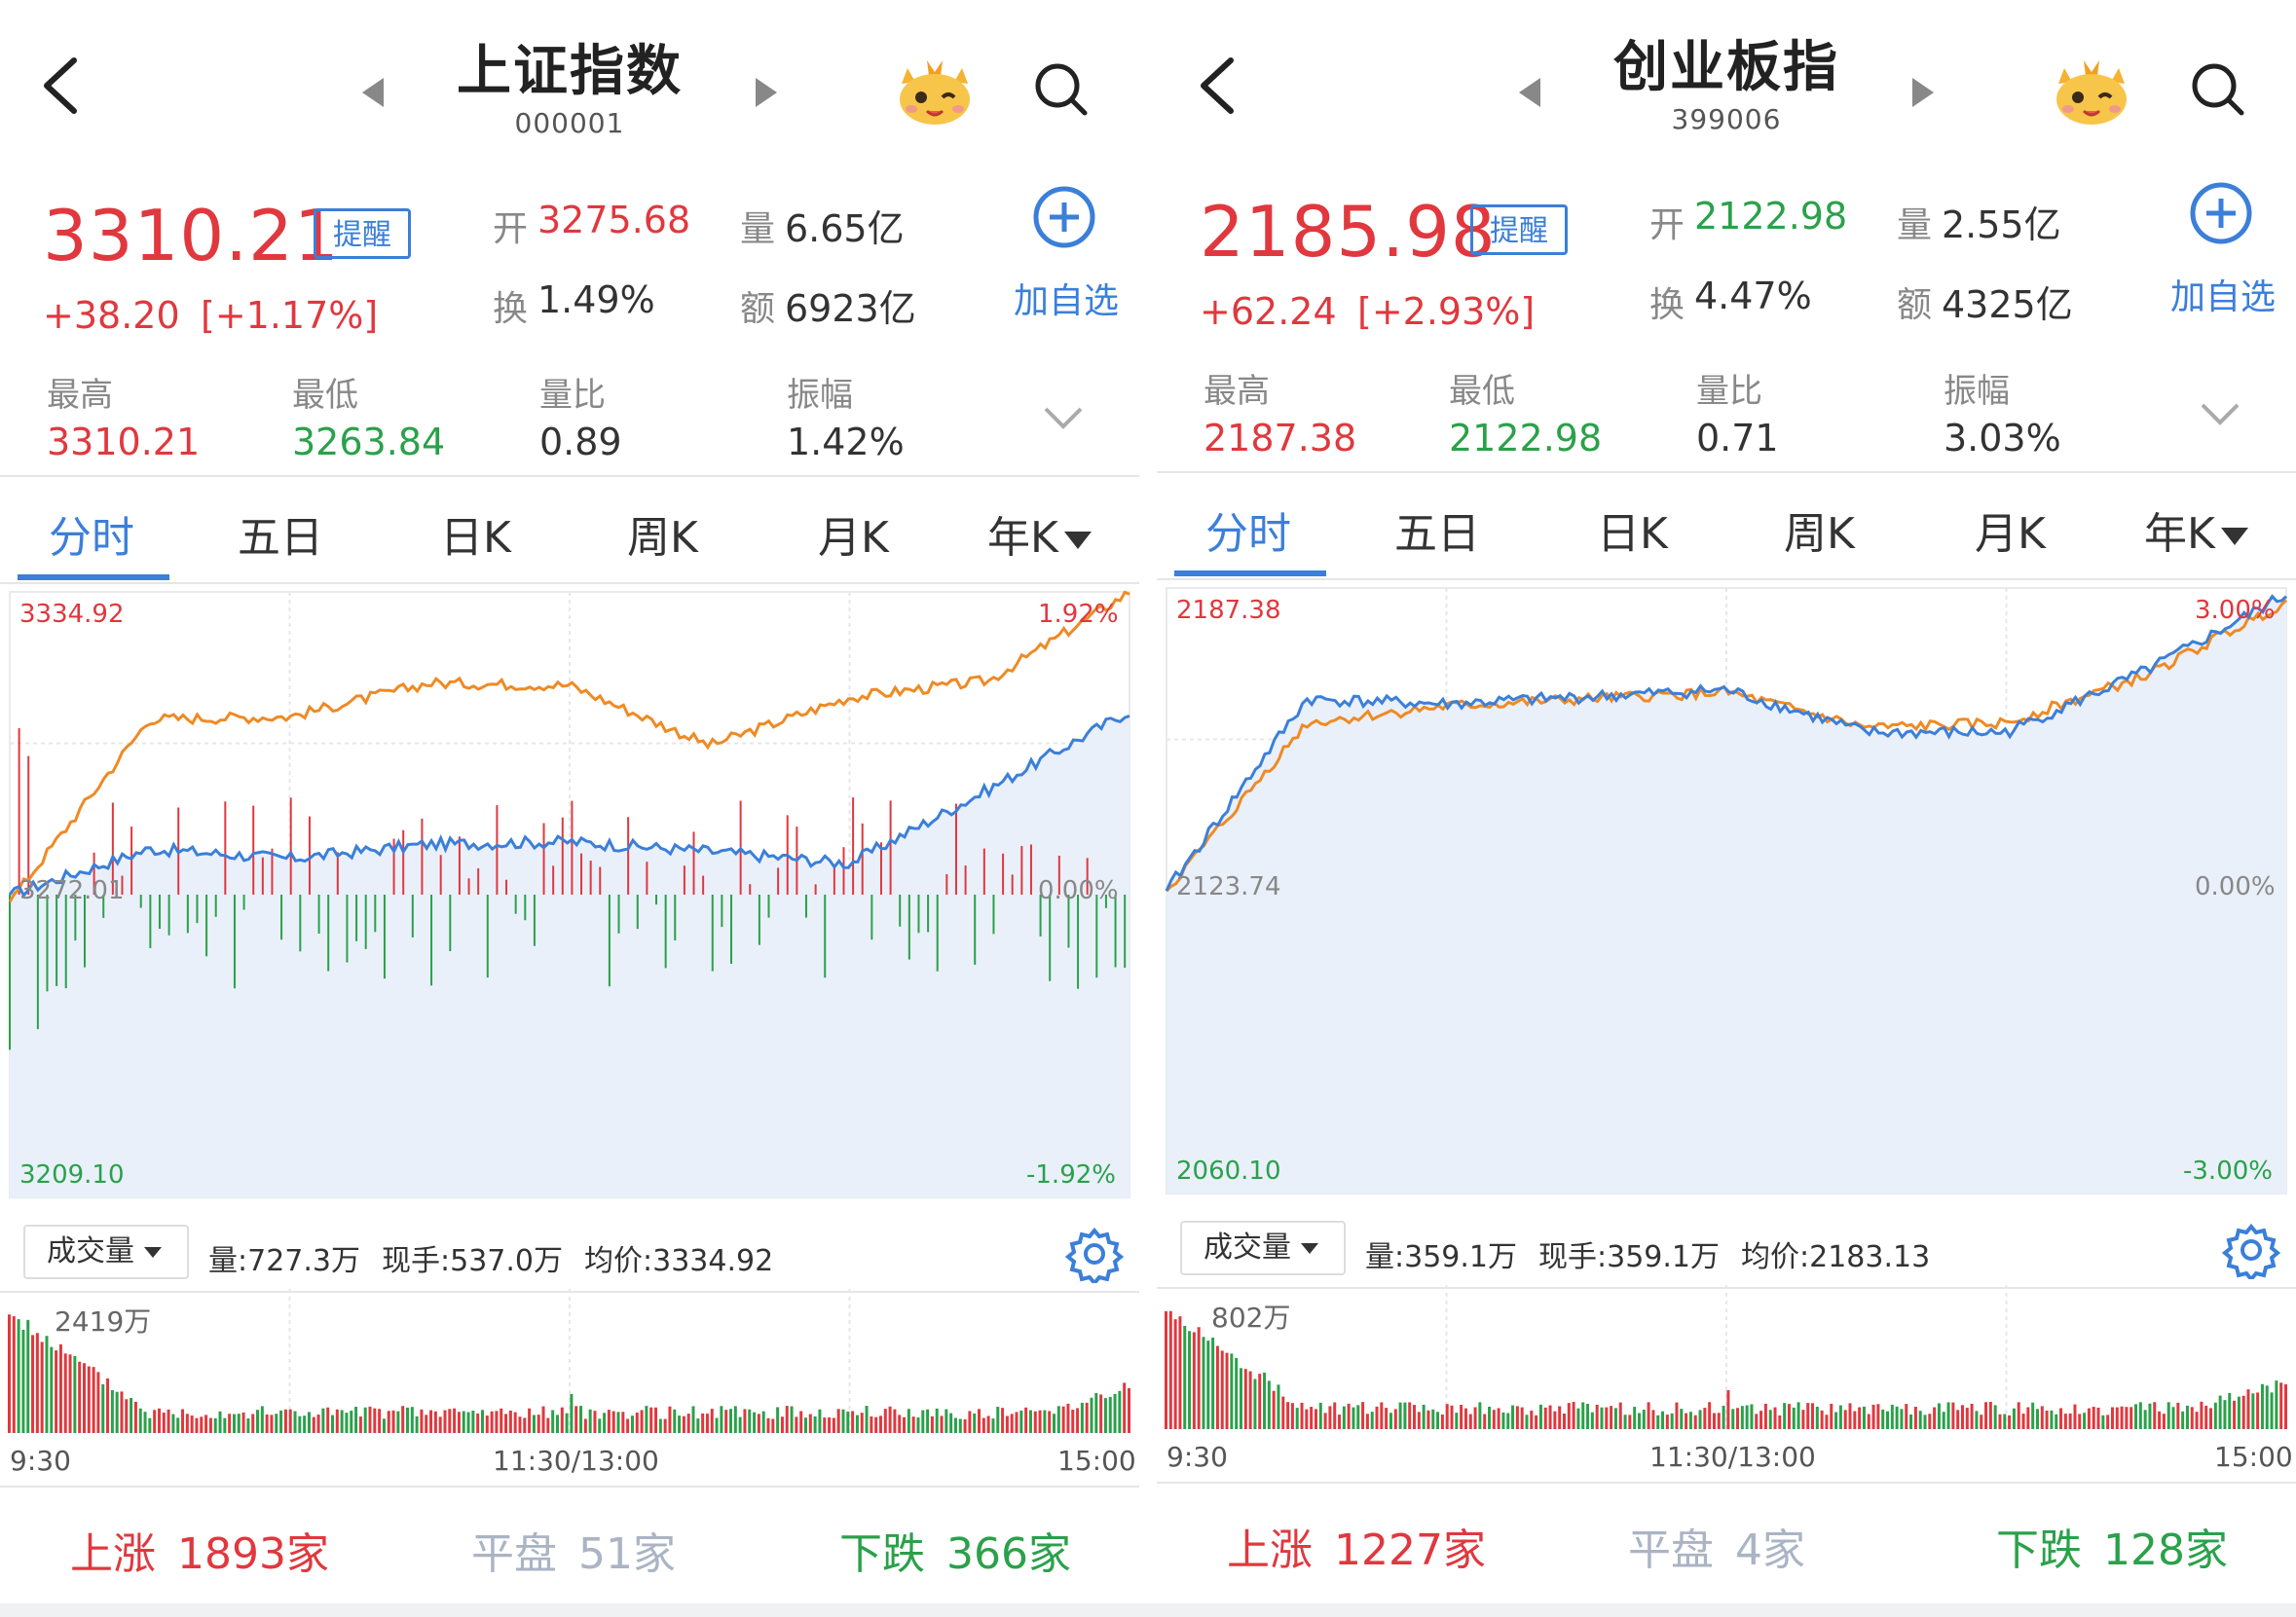 Image resolution: width=2296 pixels, height=1617 pixels. What do you see at coordinates (511, 229) in the screenshot?
I see `open-label: 开` at bounding box center [511, 229].